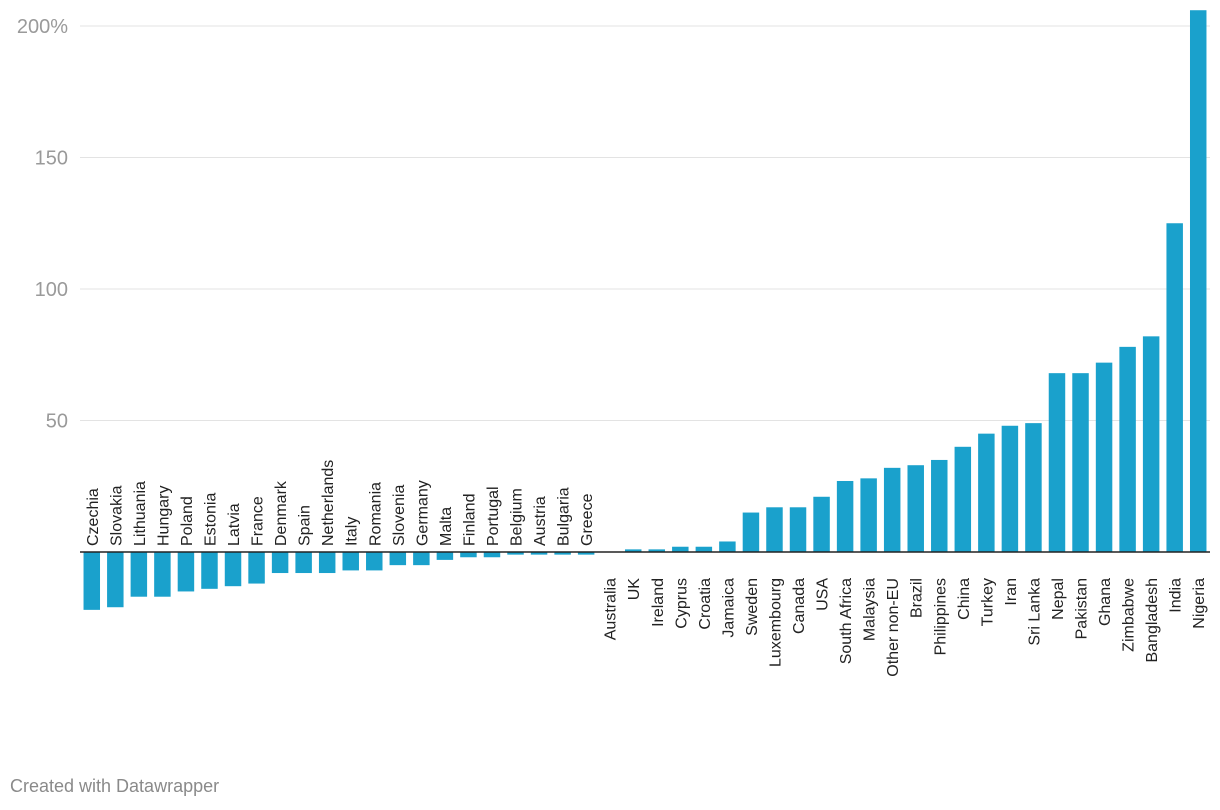  I want to click on category-label: Iran, so click(1011, 592).